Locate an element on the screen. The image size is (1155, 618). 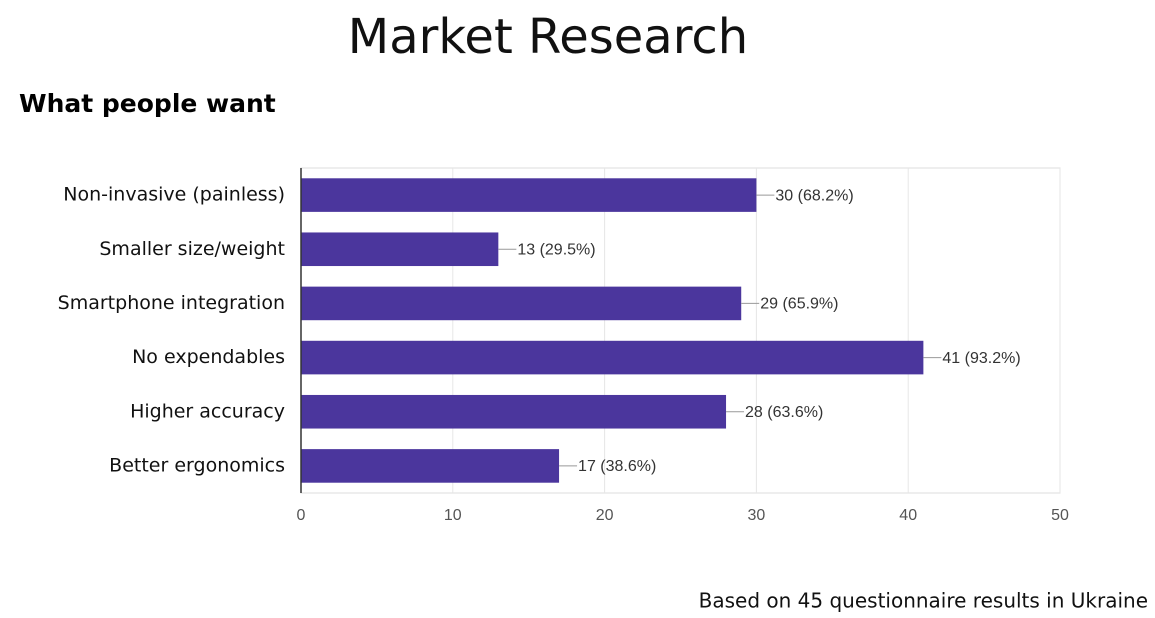
x-tick-label: 30 is located at coordinates (757, 515).